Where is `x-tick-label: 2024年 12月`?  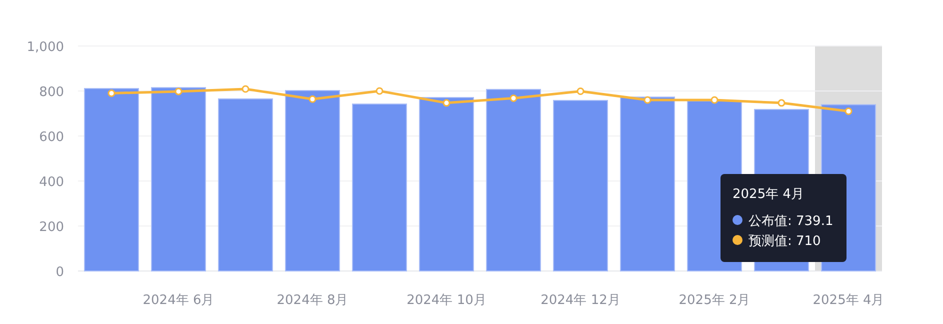
x-tick-label: 2024年 12月 is located at coordinates (580, 300).